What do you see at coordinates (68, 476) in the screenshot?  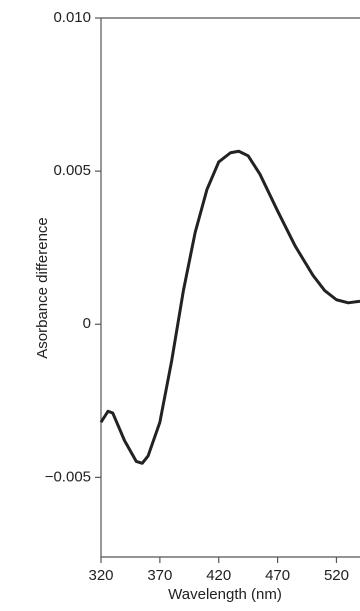 I see `y-tick-label: −0.005` at bounding box center [68, 476].